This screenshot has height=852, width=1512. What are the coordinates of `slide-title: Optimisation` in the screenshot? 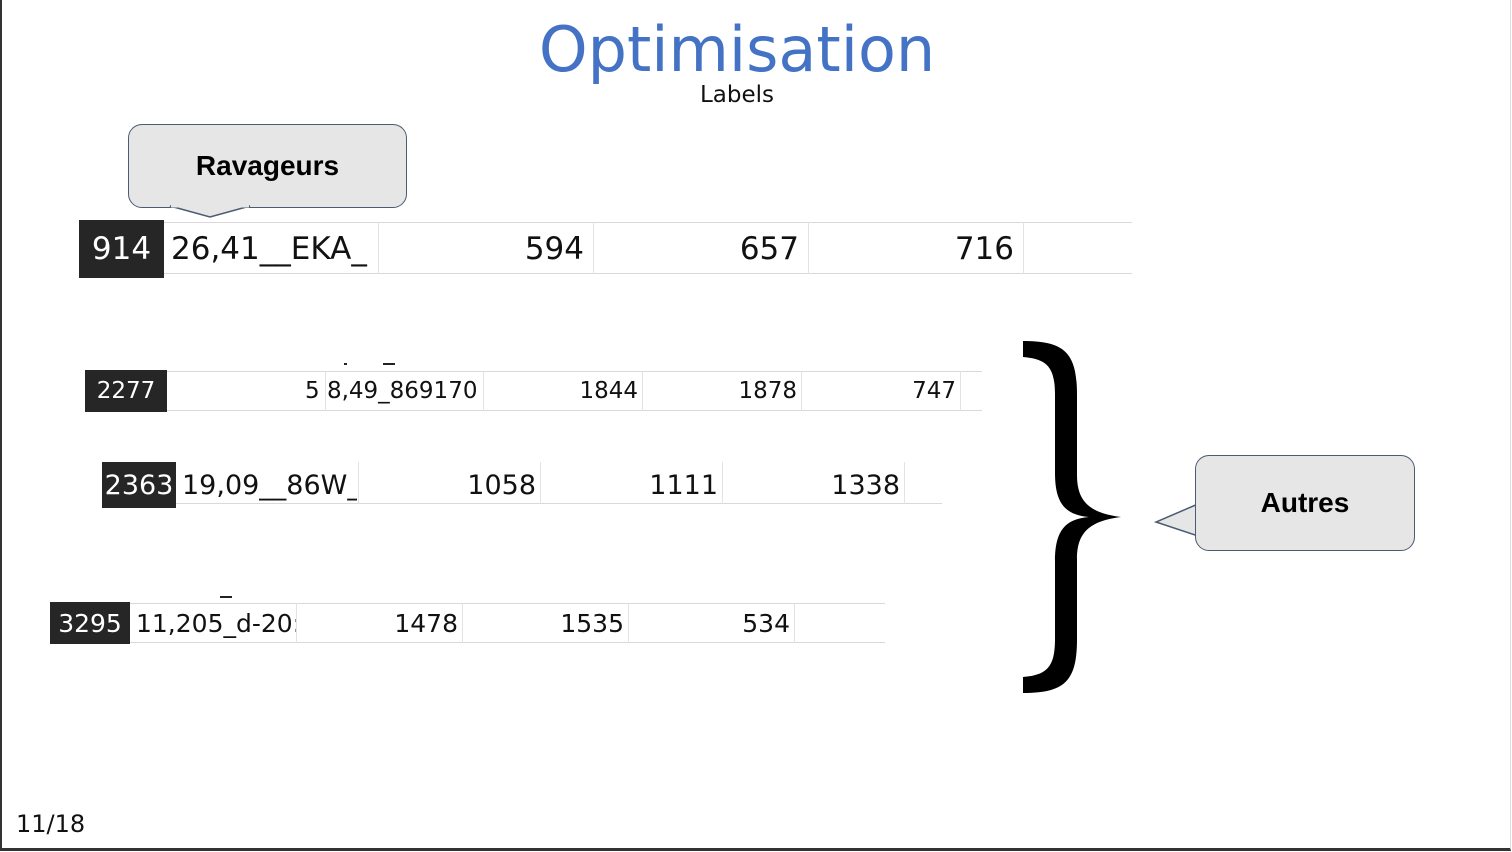 It's located at (737, 49).